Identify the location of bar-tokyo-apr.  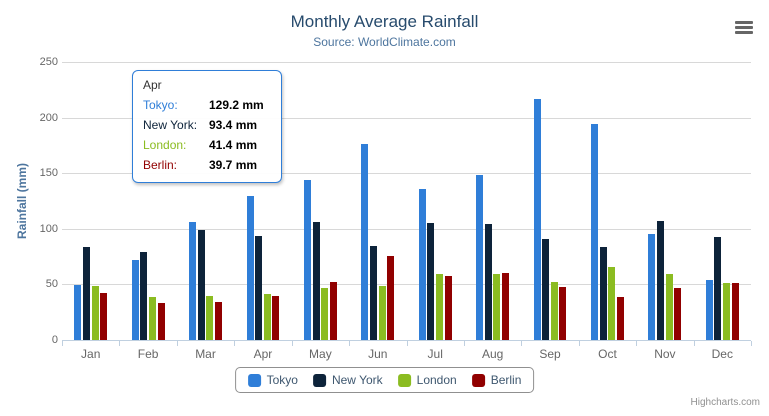
(250, 268).